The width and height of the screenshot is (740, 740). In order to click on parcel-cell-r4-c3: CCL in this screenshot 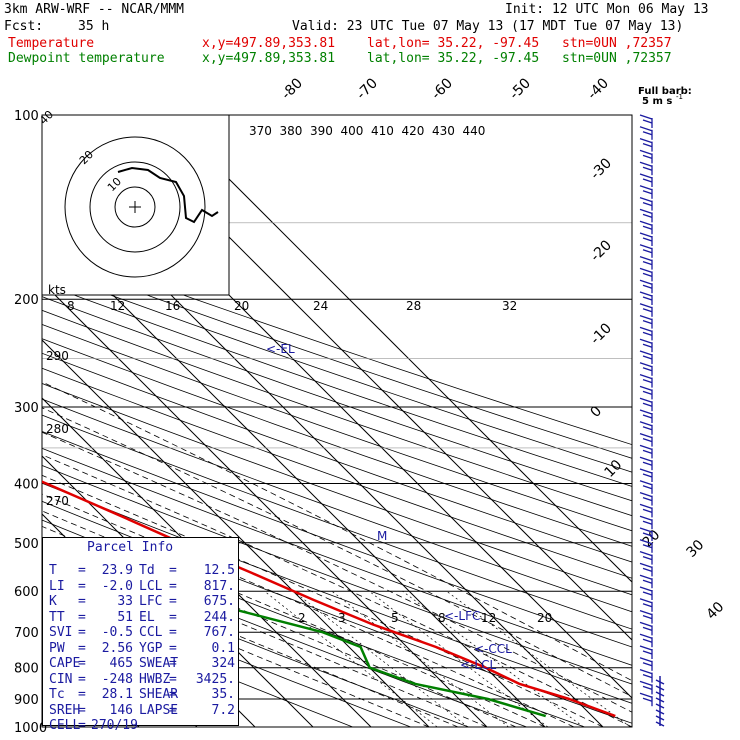, I will do `click(151, 632)`.